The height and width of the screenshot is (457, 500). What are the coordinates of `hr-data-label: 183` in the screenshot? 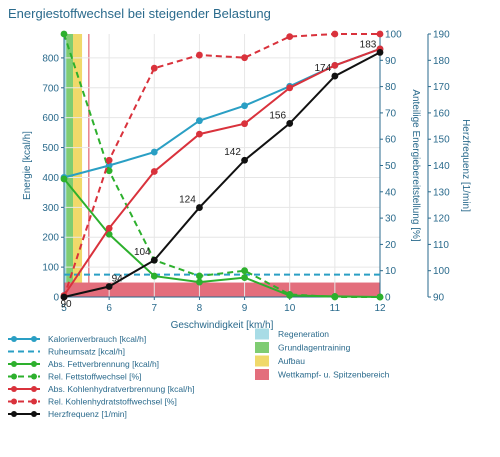 It's located at (368, 44).